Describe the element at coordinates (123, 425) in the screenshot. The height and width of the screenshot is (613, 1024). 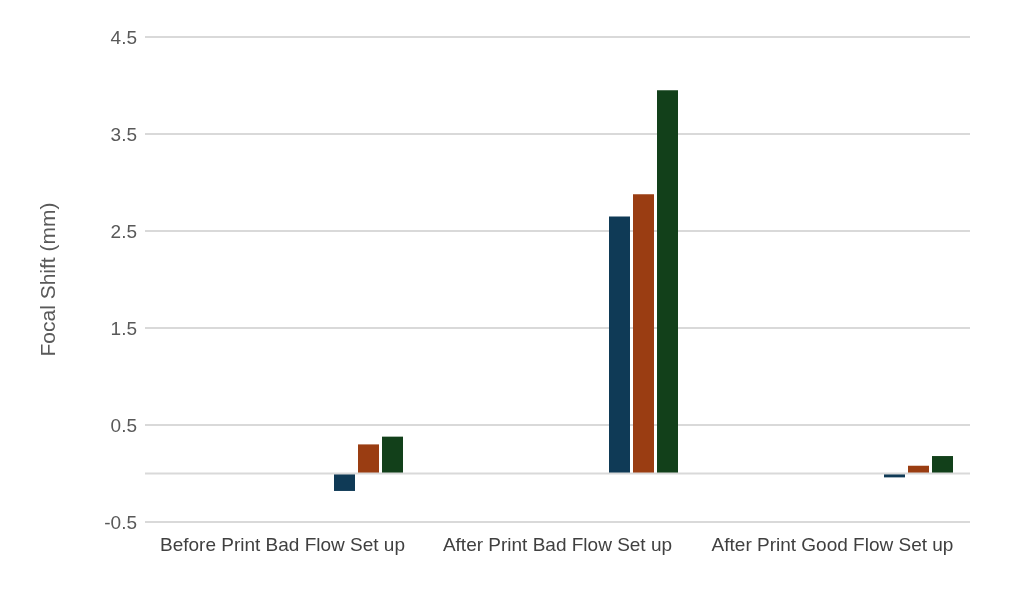
I see `y-tick-label: 0.5` at that location.